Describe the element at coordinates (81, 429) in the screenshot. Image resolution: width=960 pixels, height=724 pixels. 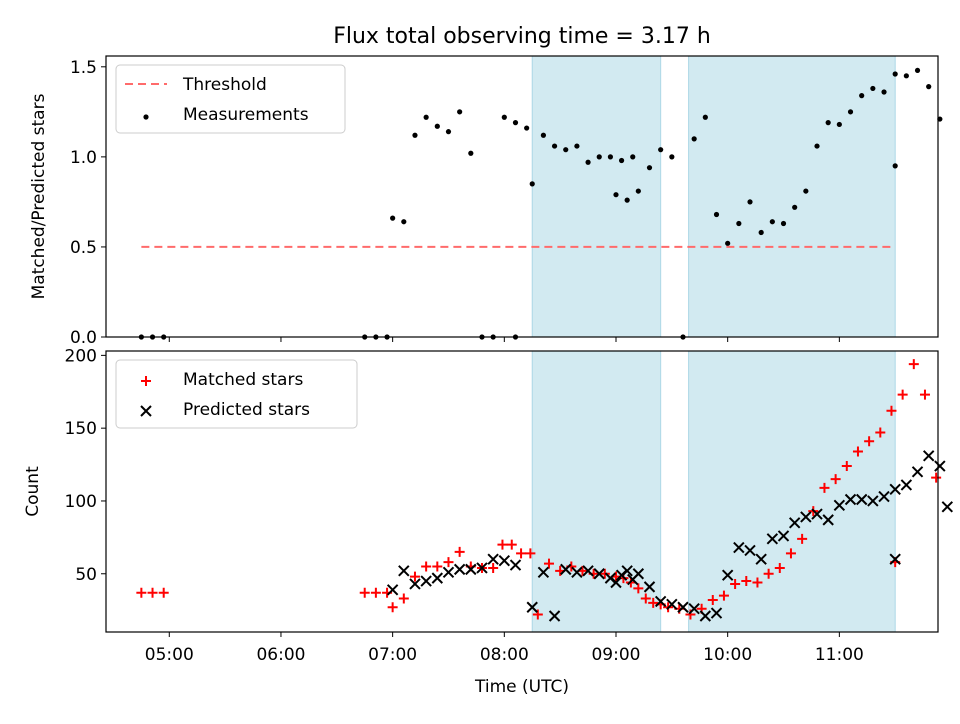
I see `y-tick-label: 150` at that location.